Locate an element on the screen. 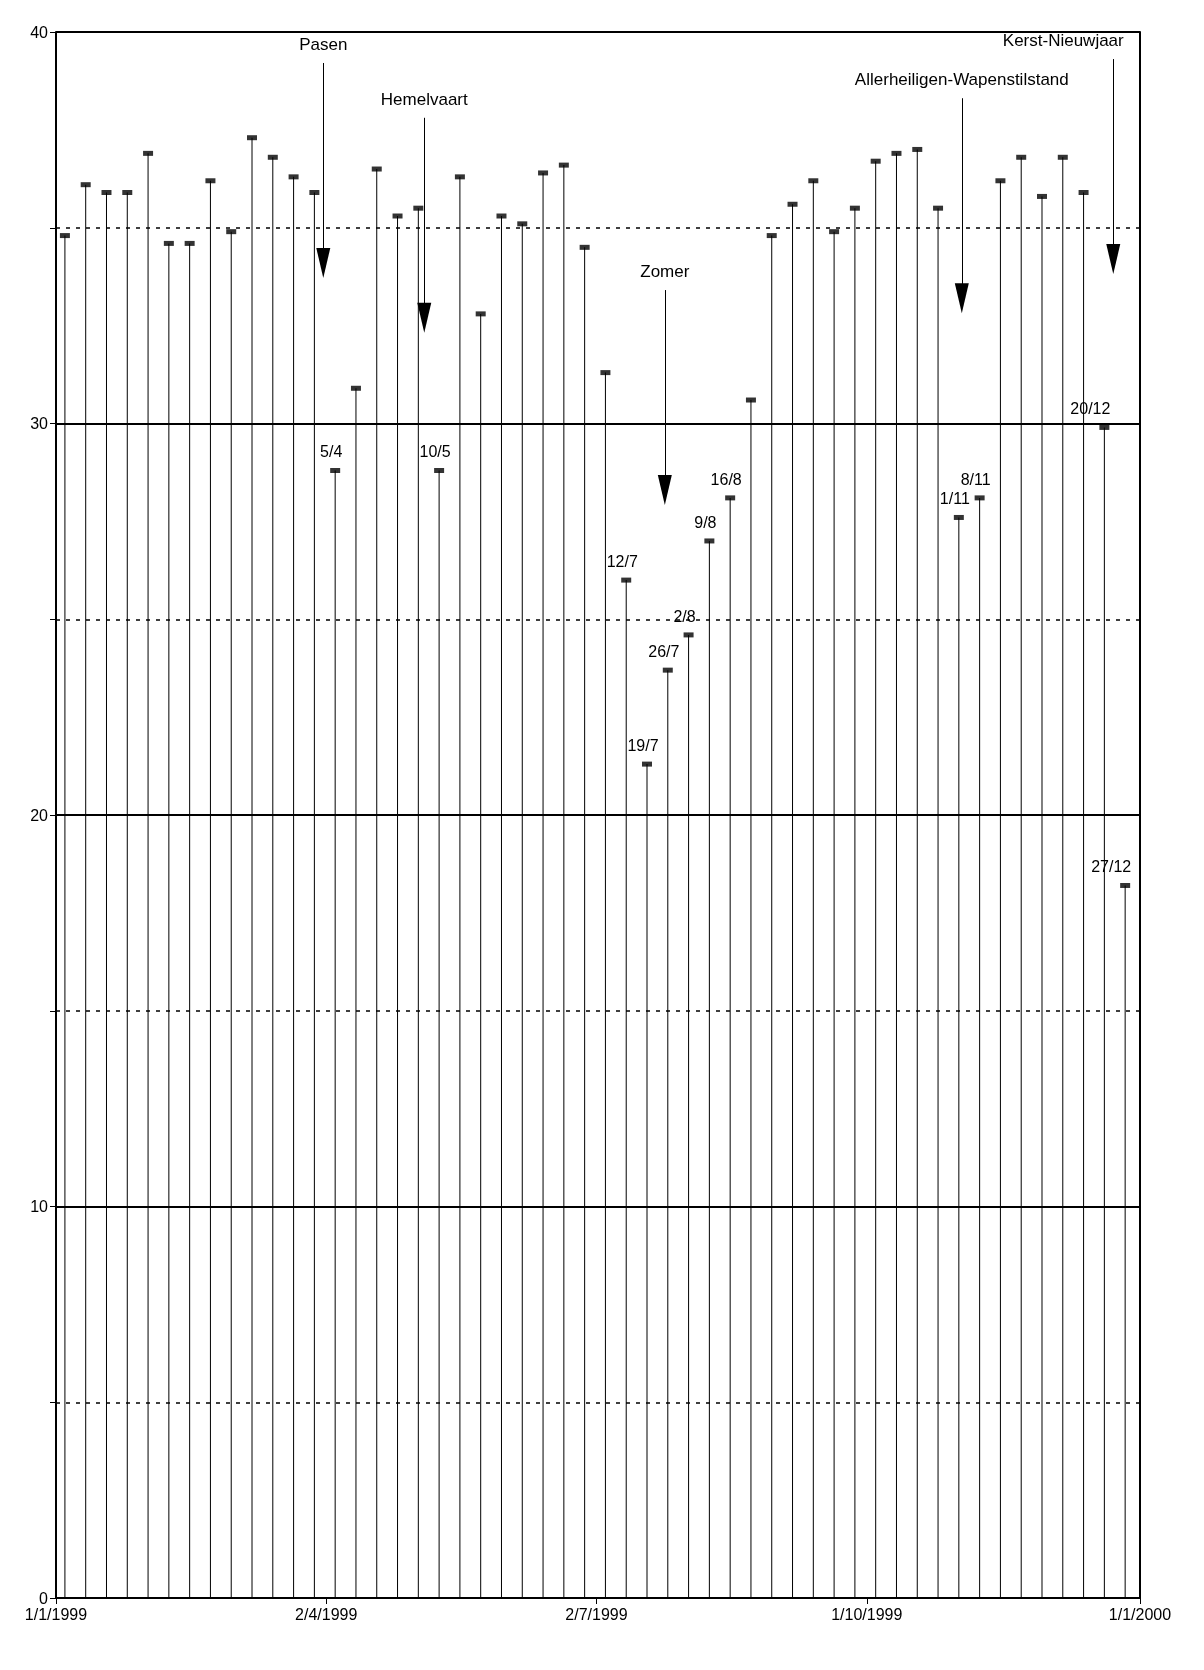 The width and height of the screenshot is (1204, 1670). annotation: Pasen is located at coordinates (323, 44).